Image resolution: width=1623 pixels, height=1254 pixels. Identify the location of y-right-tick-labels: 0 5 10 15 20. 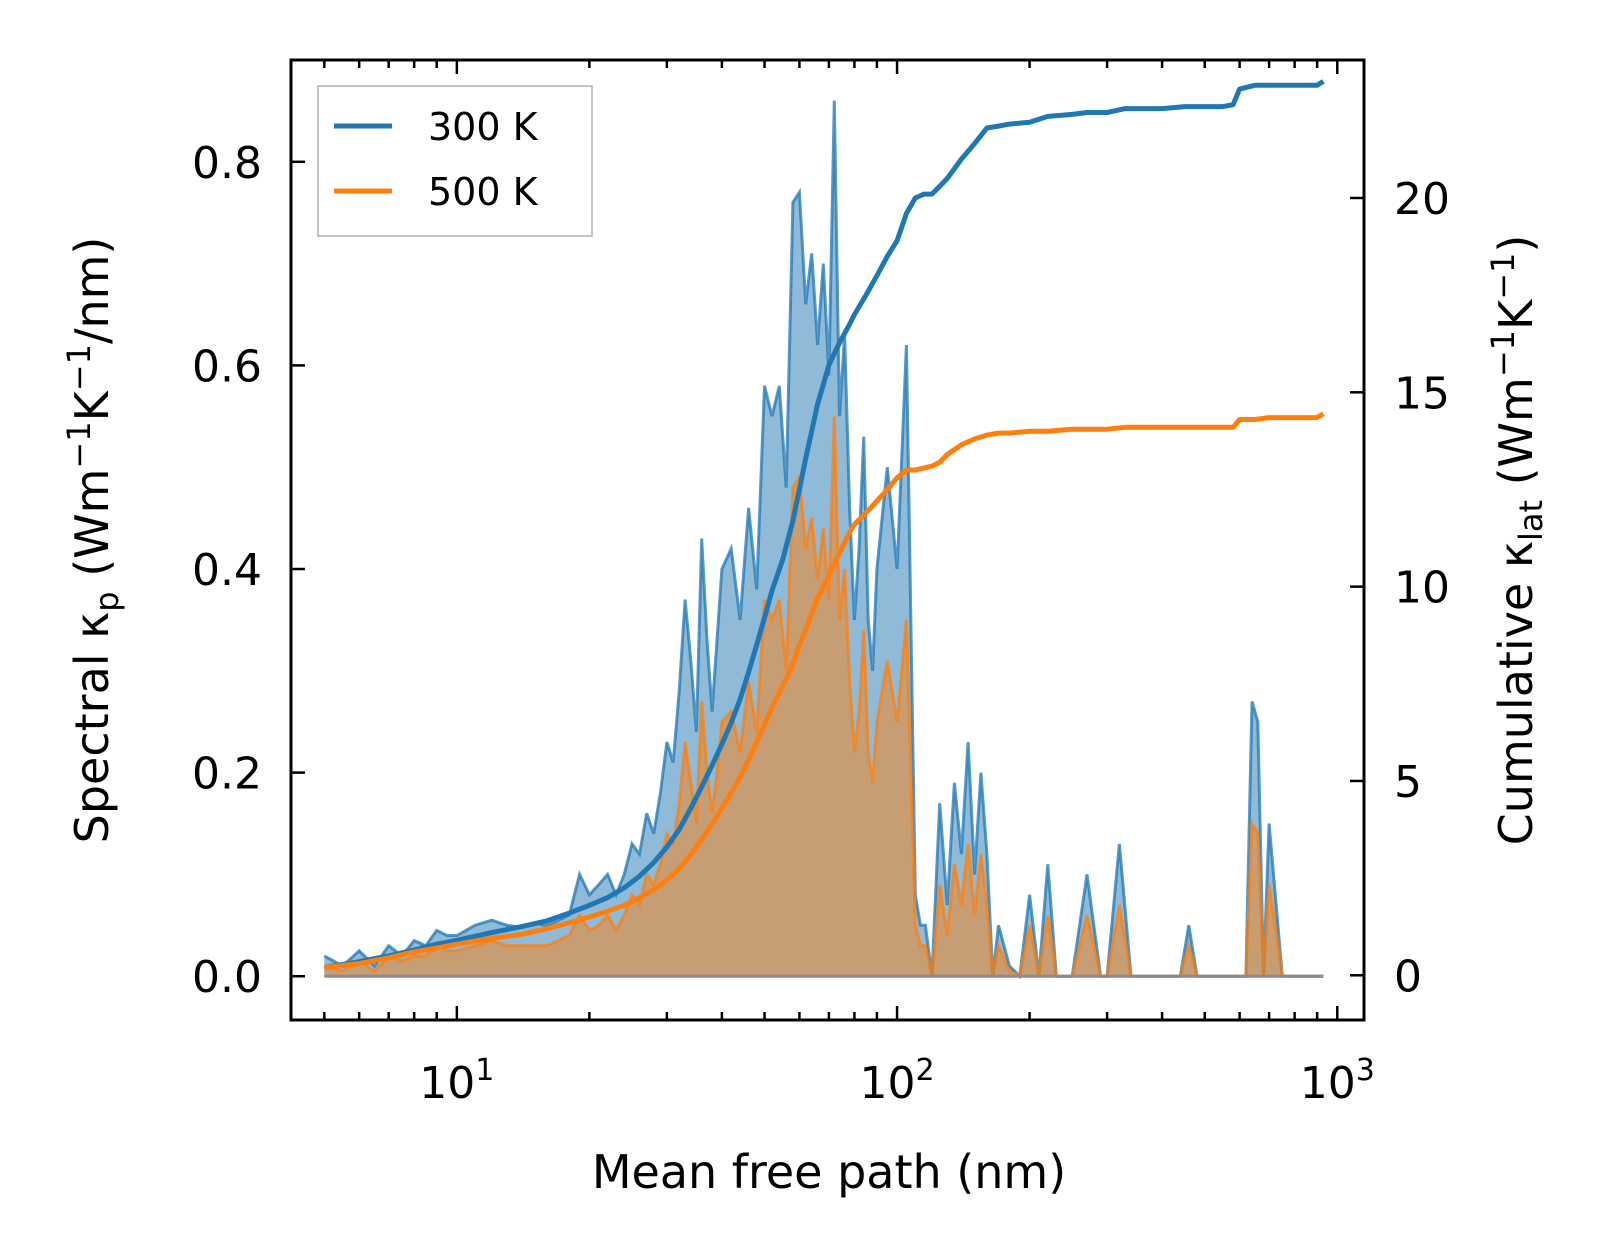
(1422, 588).